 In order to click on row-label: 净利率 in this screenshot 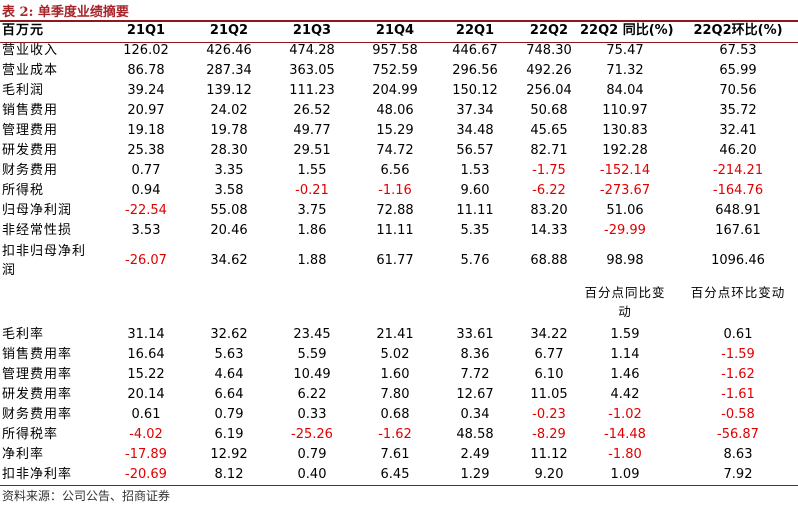, I will do `click(23, 454)`.